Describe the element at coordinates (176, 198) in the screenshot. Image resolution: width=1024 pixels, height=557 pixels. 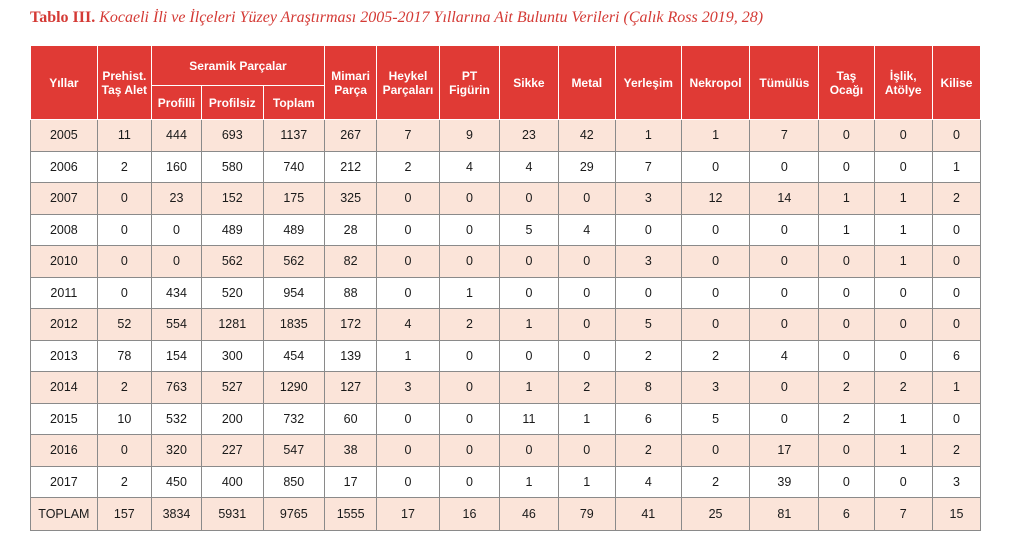
I see `table-cell: 23` at that location.